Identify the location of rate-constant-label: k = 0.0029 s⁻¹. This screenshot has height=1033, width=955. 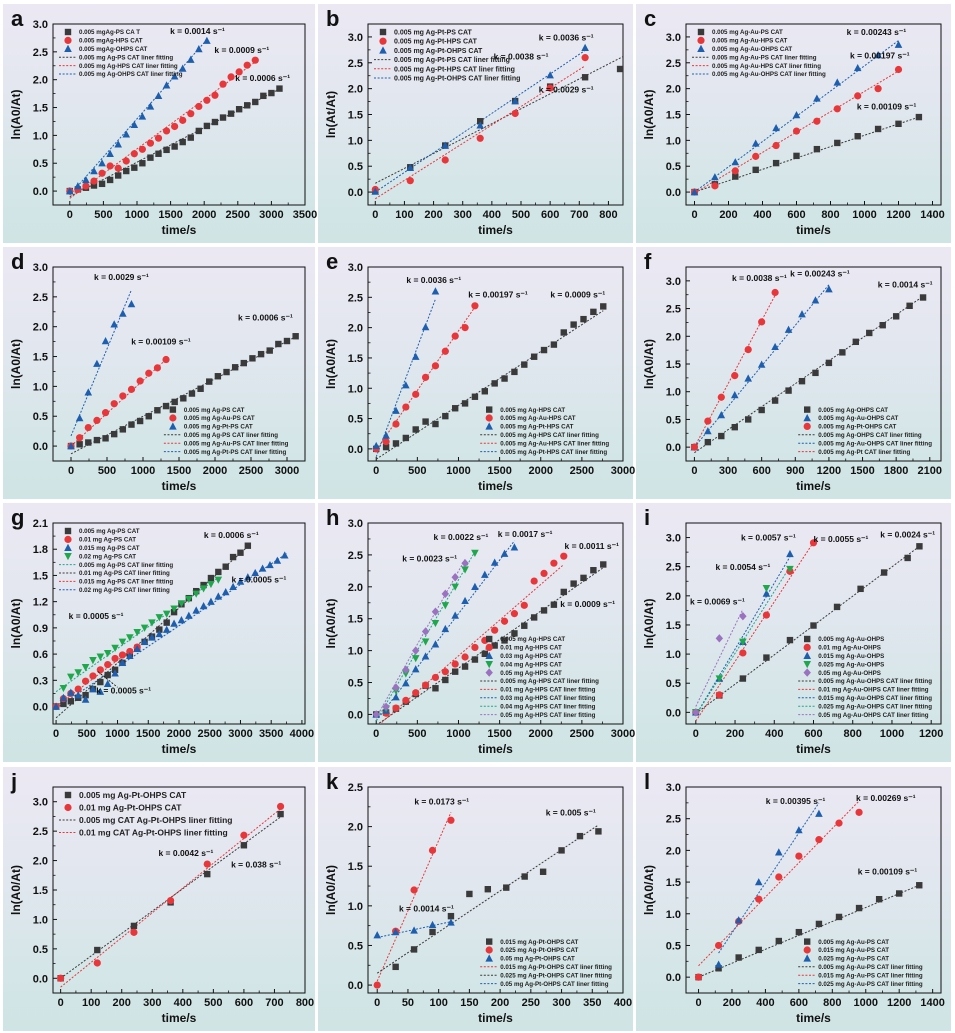
(566, 89).